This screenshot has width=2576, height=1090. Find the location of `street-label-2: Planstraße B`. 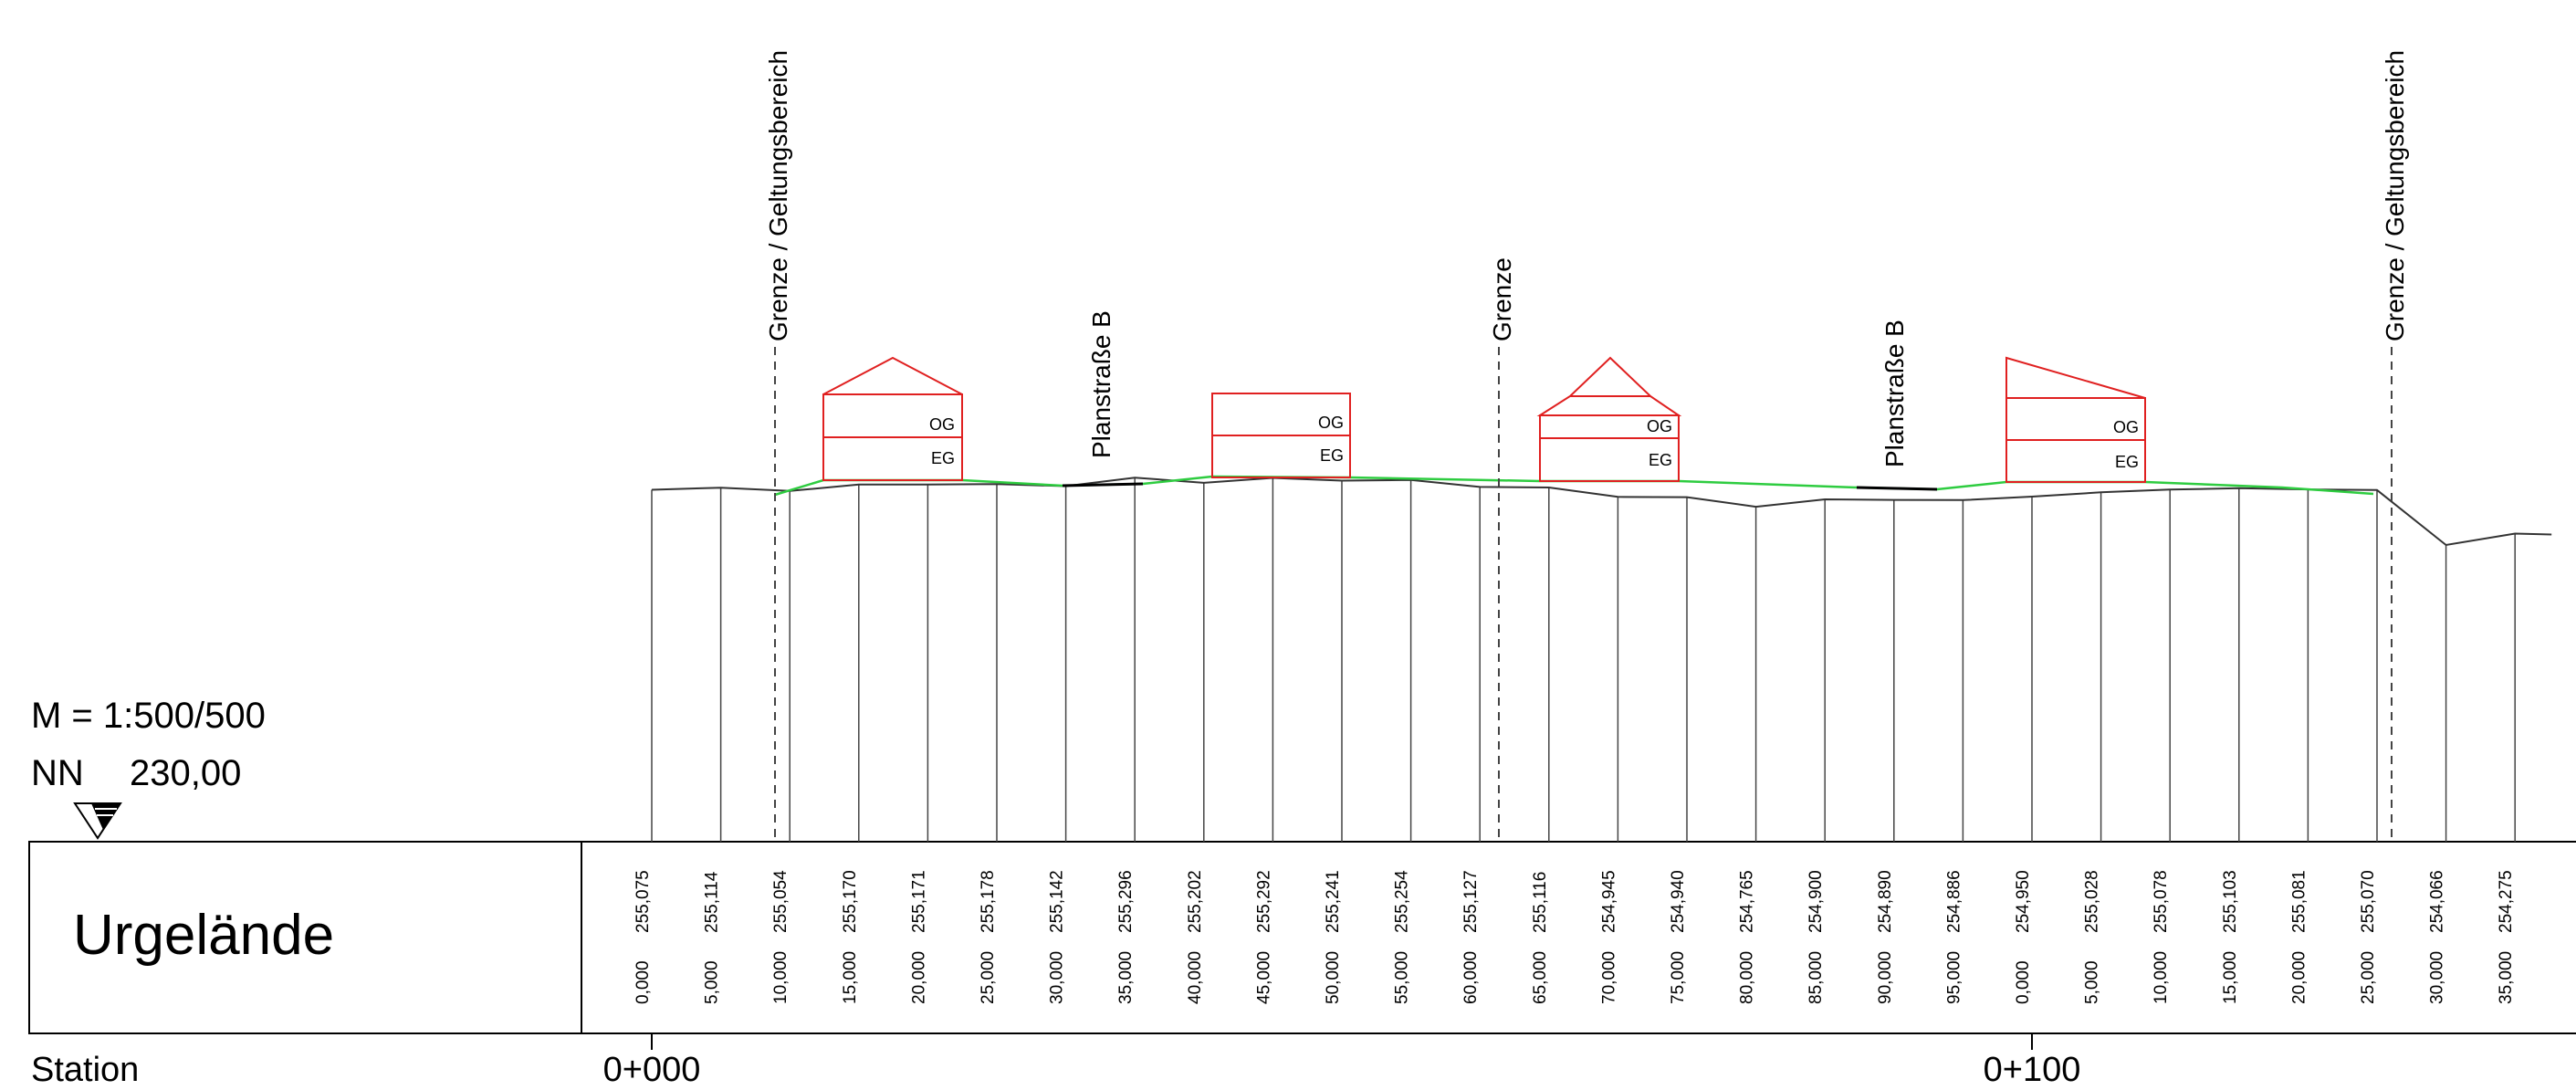

street-label-2: Planstraße B is located at coordinates (1894, 394).